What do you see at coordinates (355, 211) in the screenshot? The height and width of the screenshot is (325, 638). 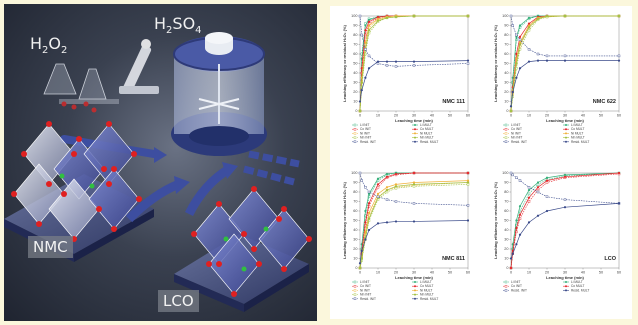 I see `y-tick-label: 60` at bounding box center [355, 211].